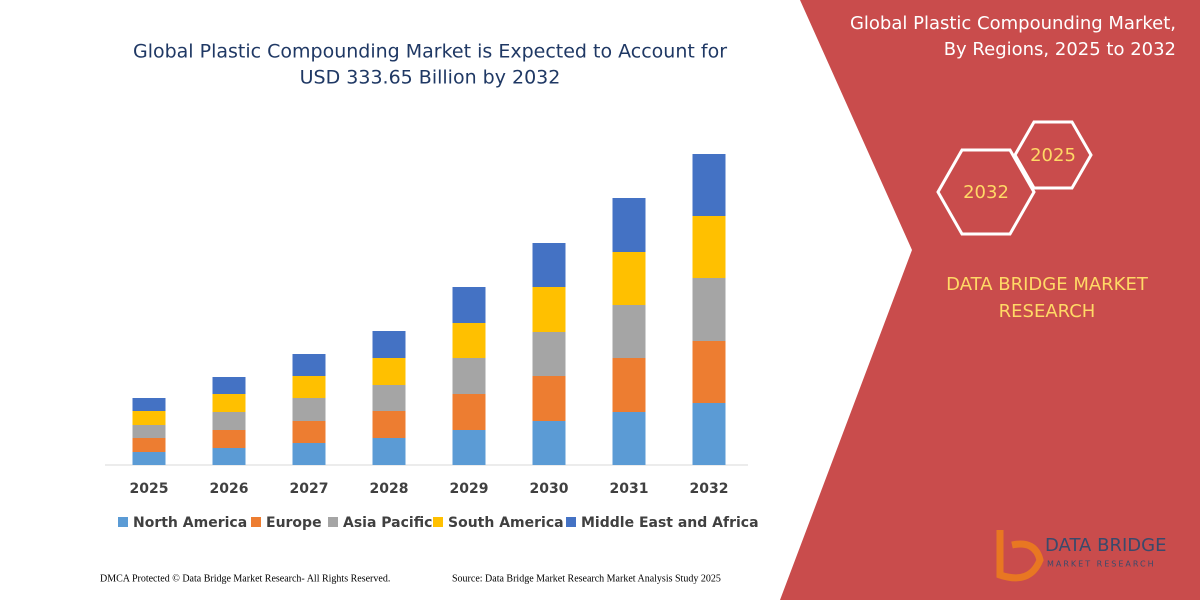  What do you see at coordinates (1020, 556) in the screenshot?
I see `logo-mark` at bounding box center [1020, 556].